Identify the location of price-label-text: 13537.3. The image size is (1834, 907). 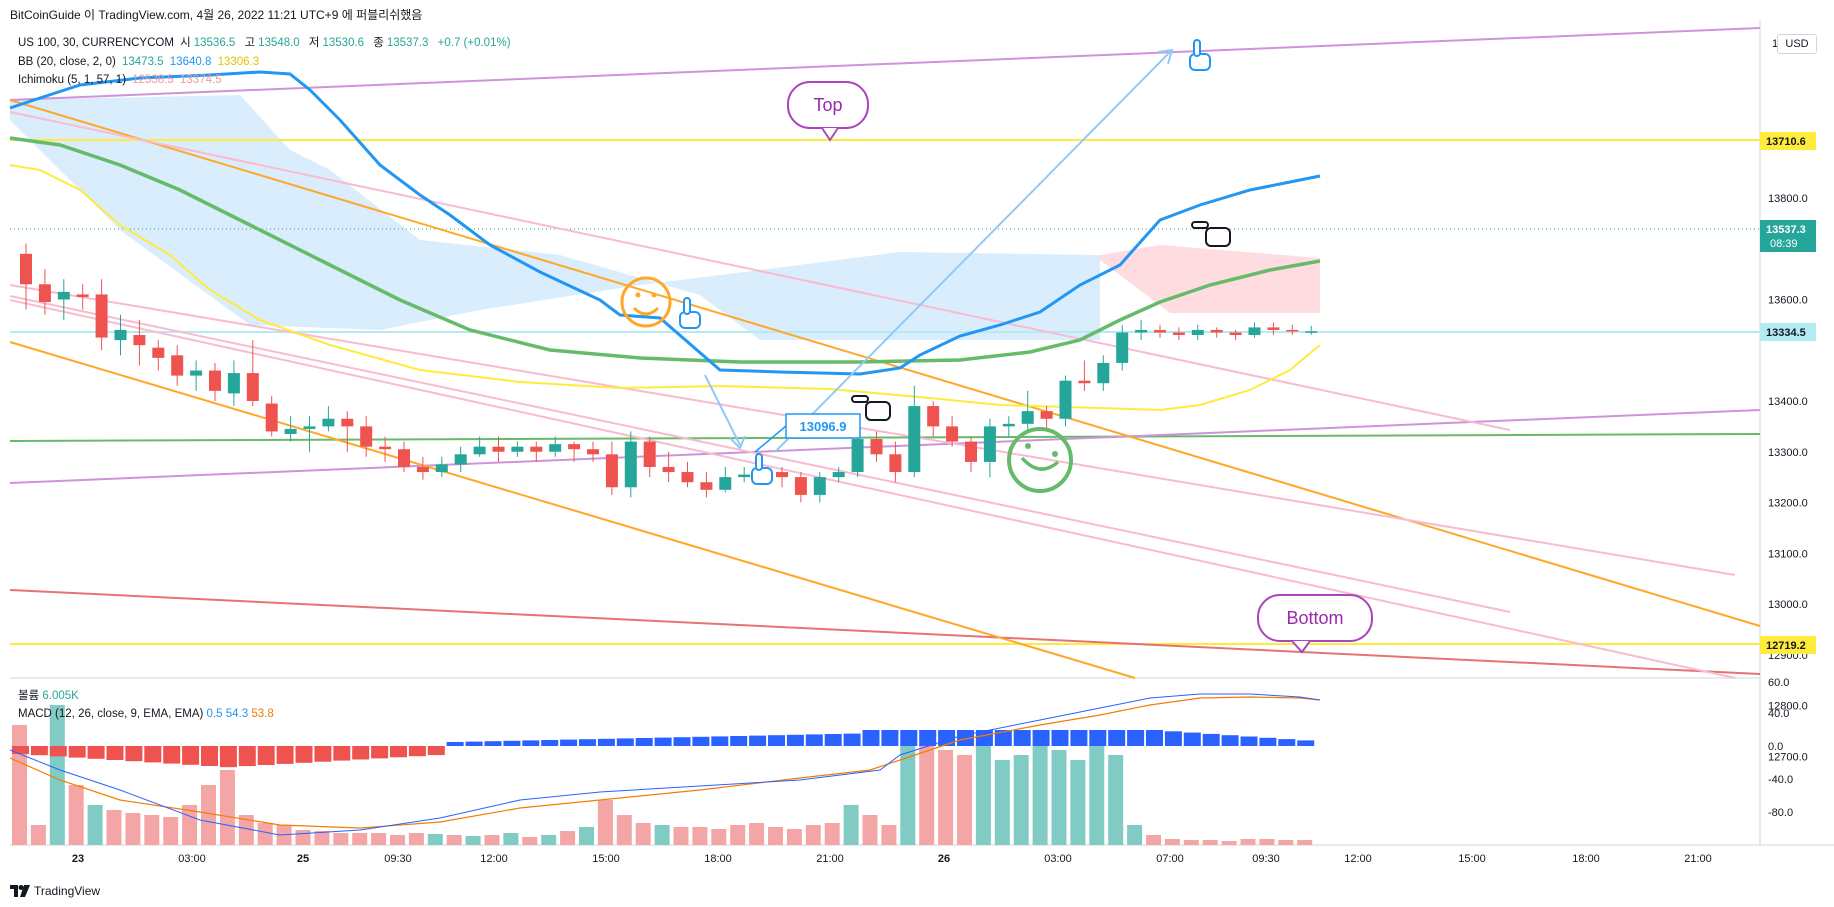
(1786, 230).